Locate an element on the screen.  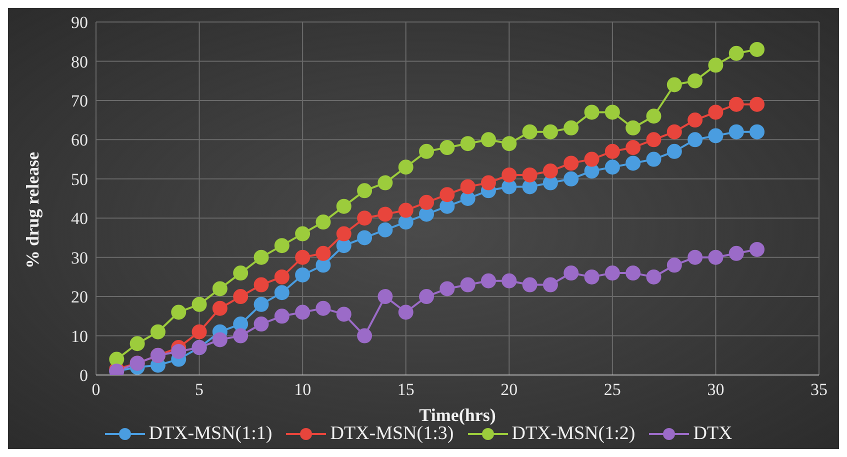
y-tick-label: 90 is located at coordinates (79, 22).